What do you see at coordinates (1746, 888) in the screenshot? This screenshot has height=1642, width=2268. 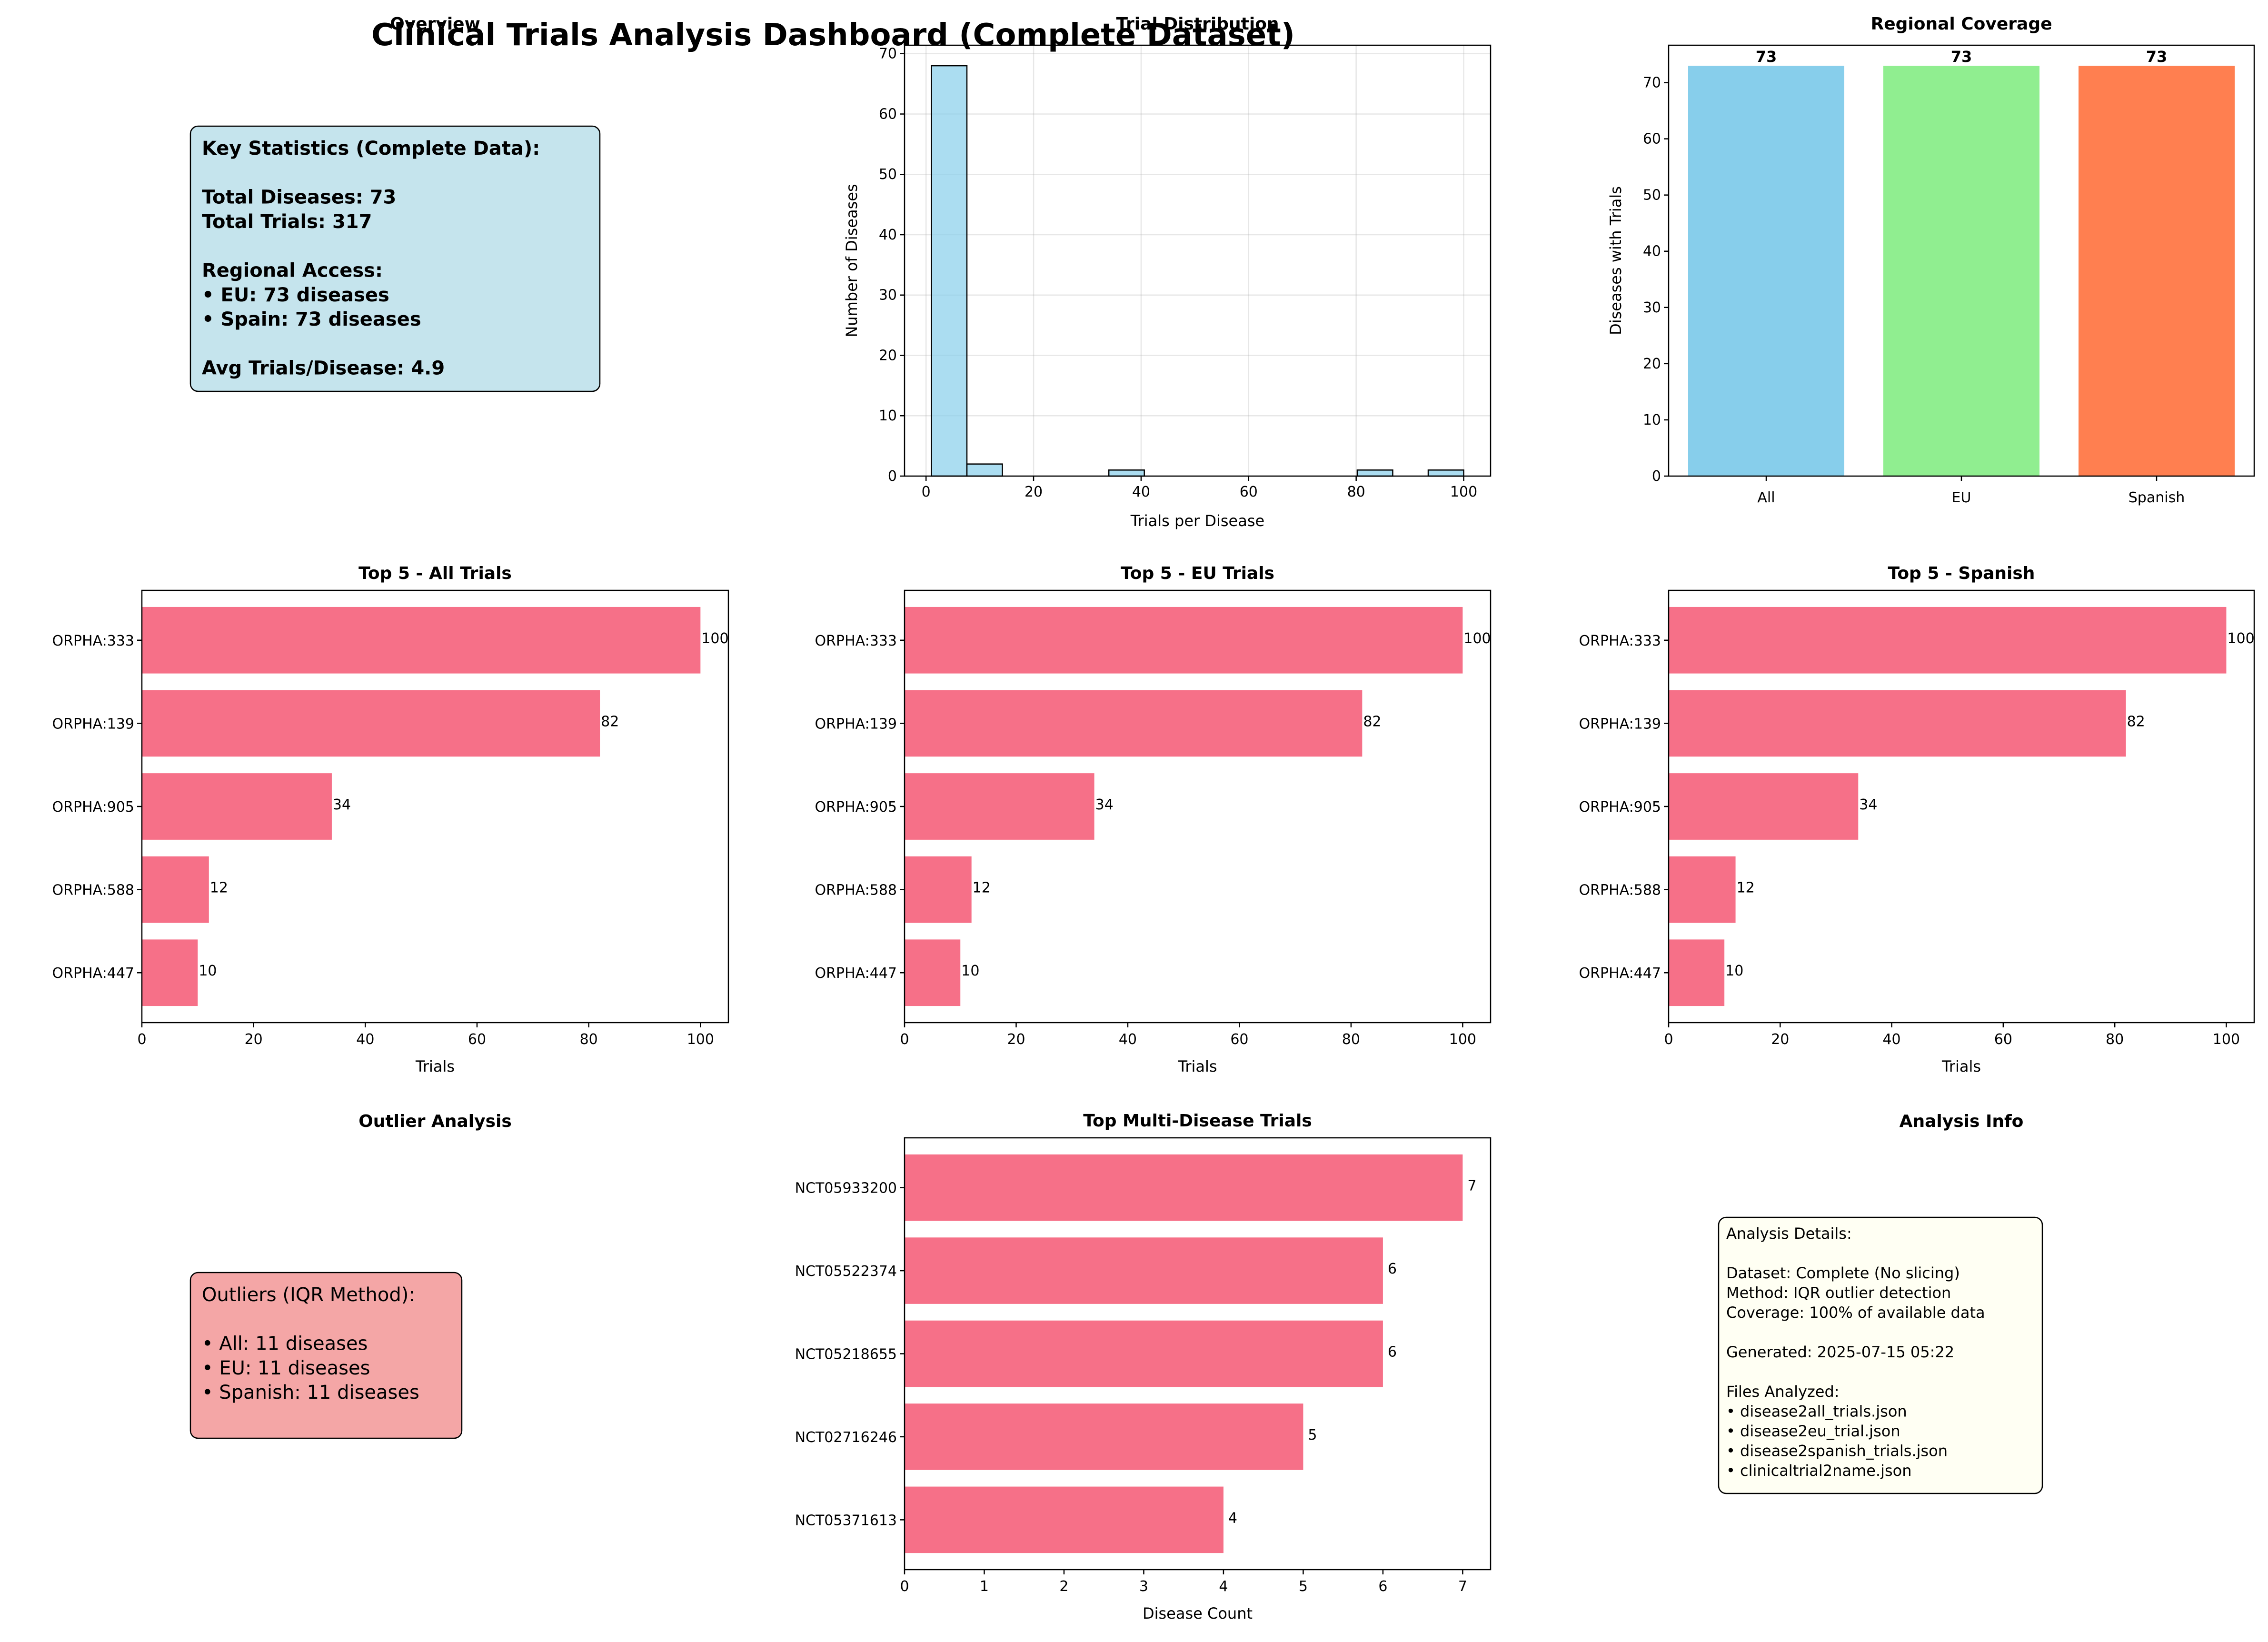 I see `bar-value: 12` at bounding box center [1746, 888].